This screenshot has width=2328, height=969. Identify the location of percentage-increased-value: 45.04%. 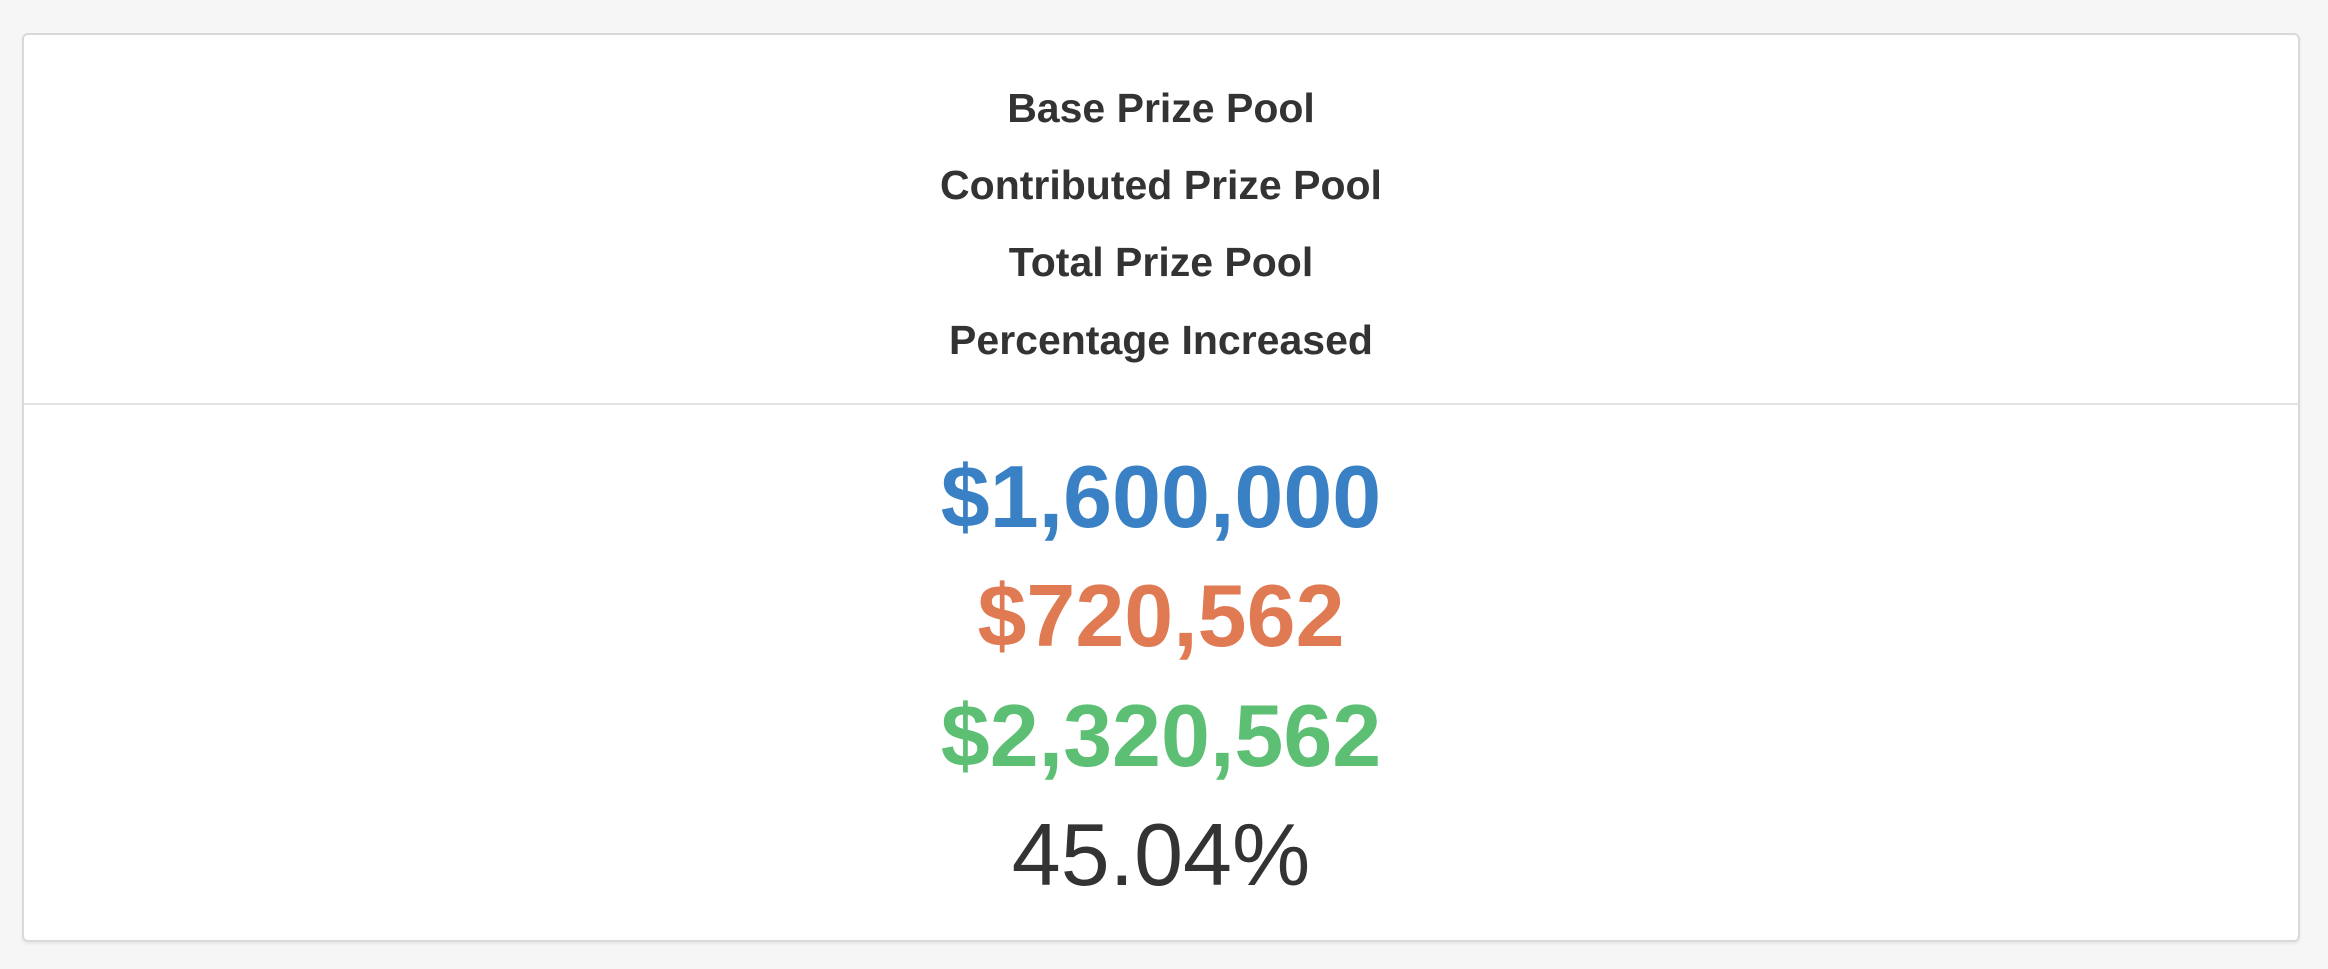
(1161, 854).